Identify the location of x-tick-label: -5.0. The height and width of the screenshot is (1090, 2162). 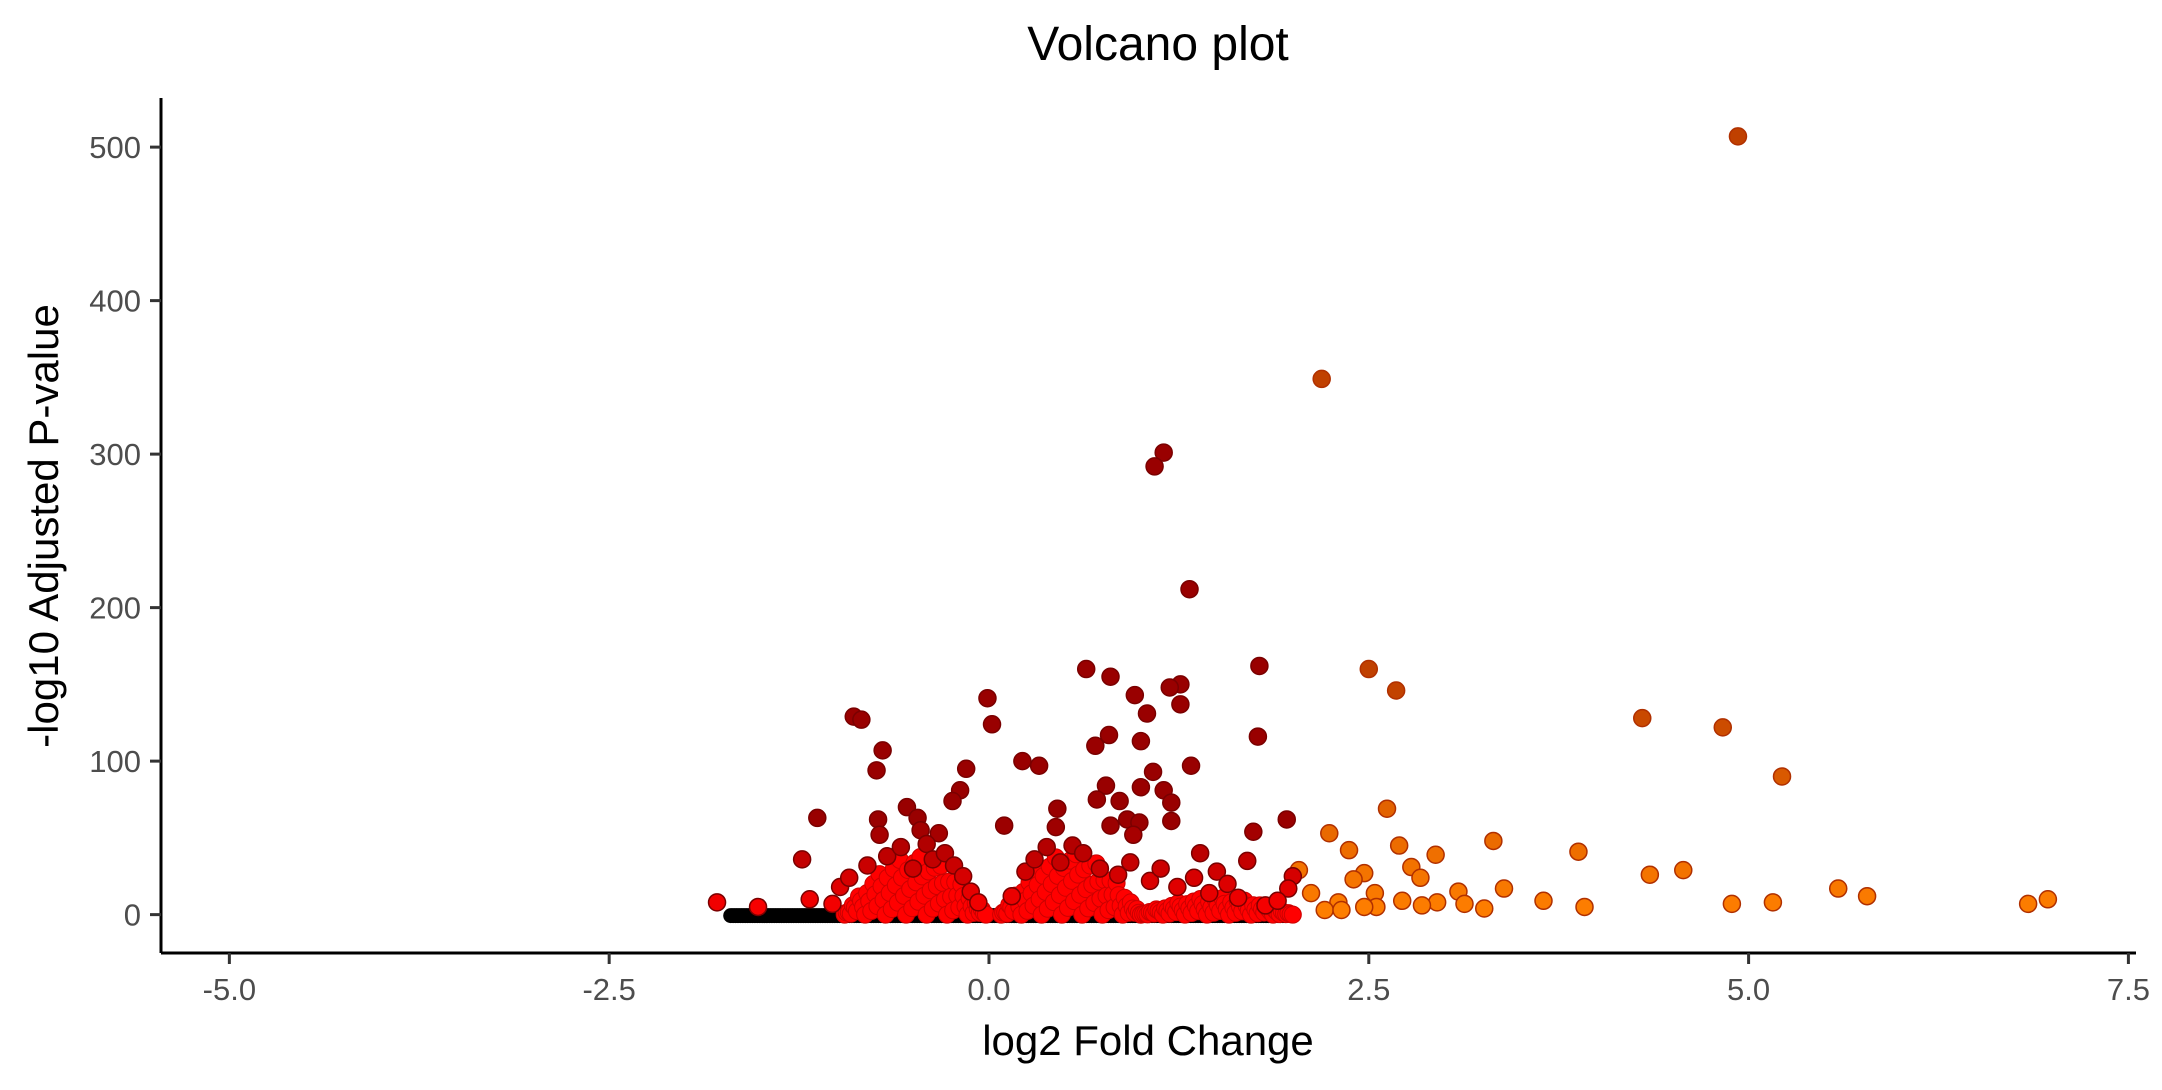
(229, 989).